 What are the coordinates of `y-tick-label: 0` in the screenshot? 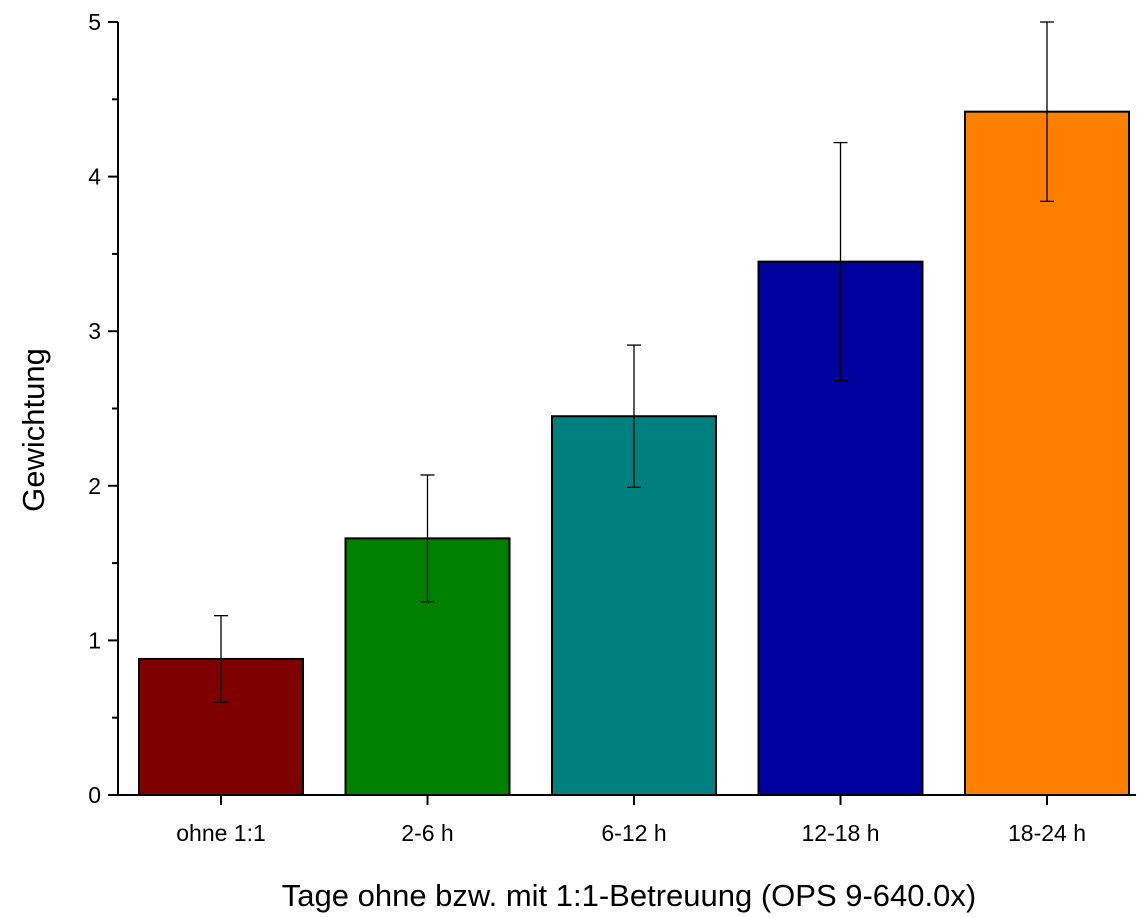 It's located at (94, 795).